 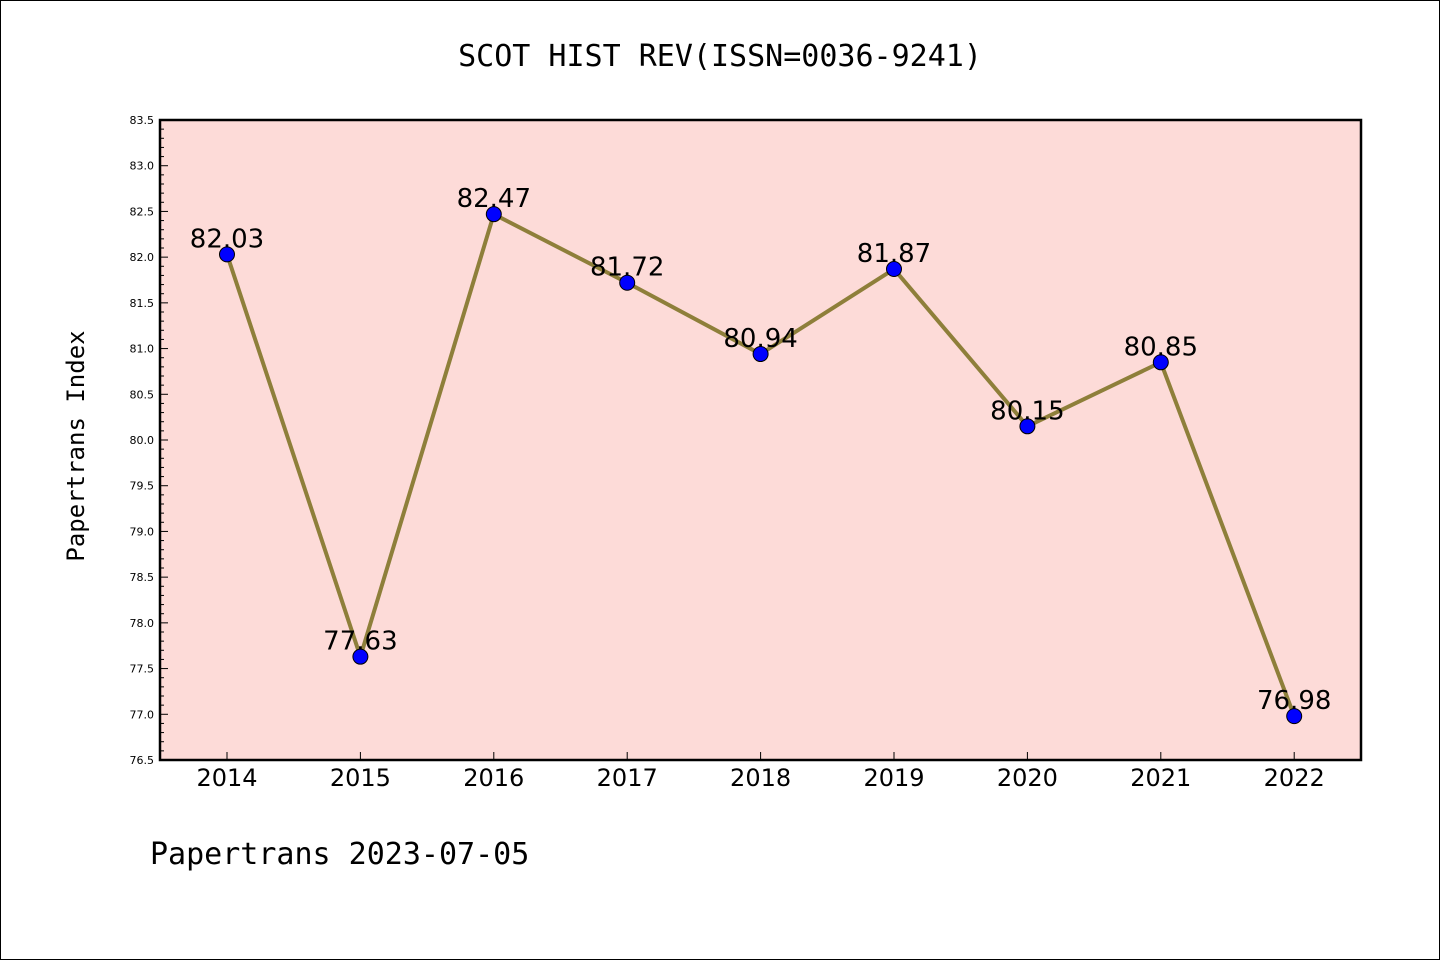 I want to click on y-tick-label: 76.5, so click(x=142, y=760).